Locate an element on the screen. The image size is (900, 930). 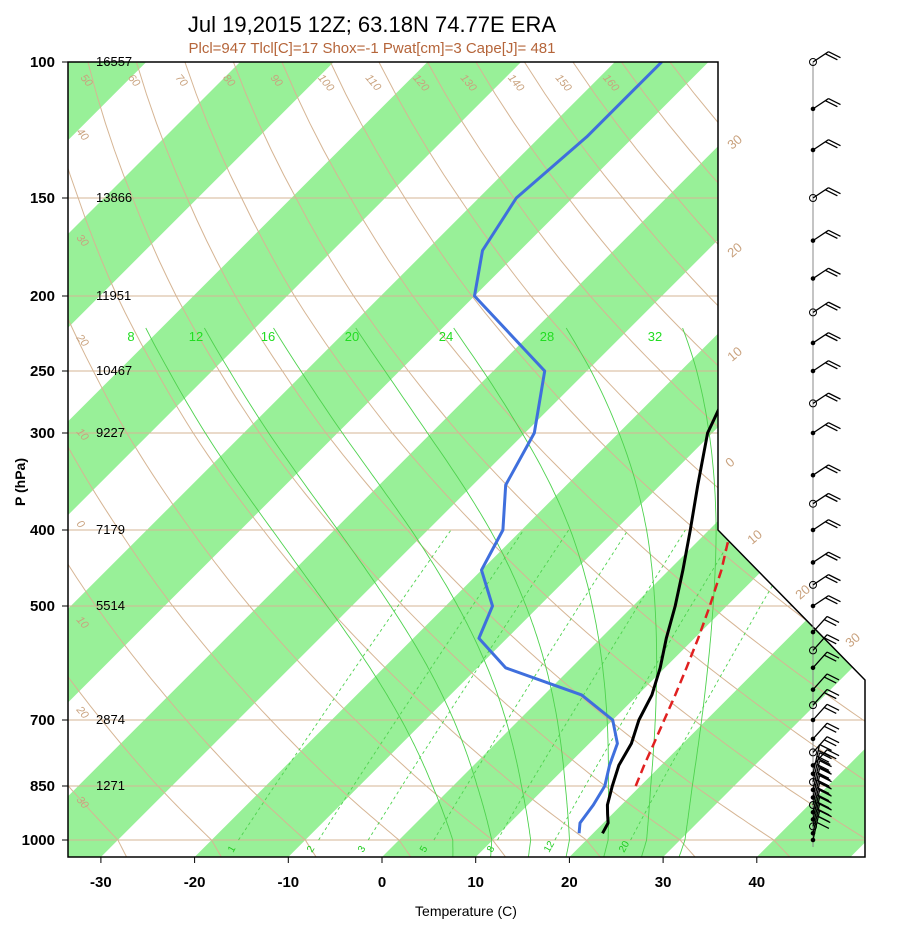
mixing-ratio-label: 2 is located at coordinates (311, 849).